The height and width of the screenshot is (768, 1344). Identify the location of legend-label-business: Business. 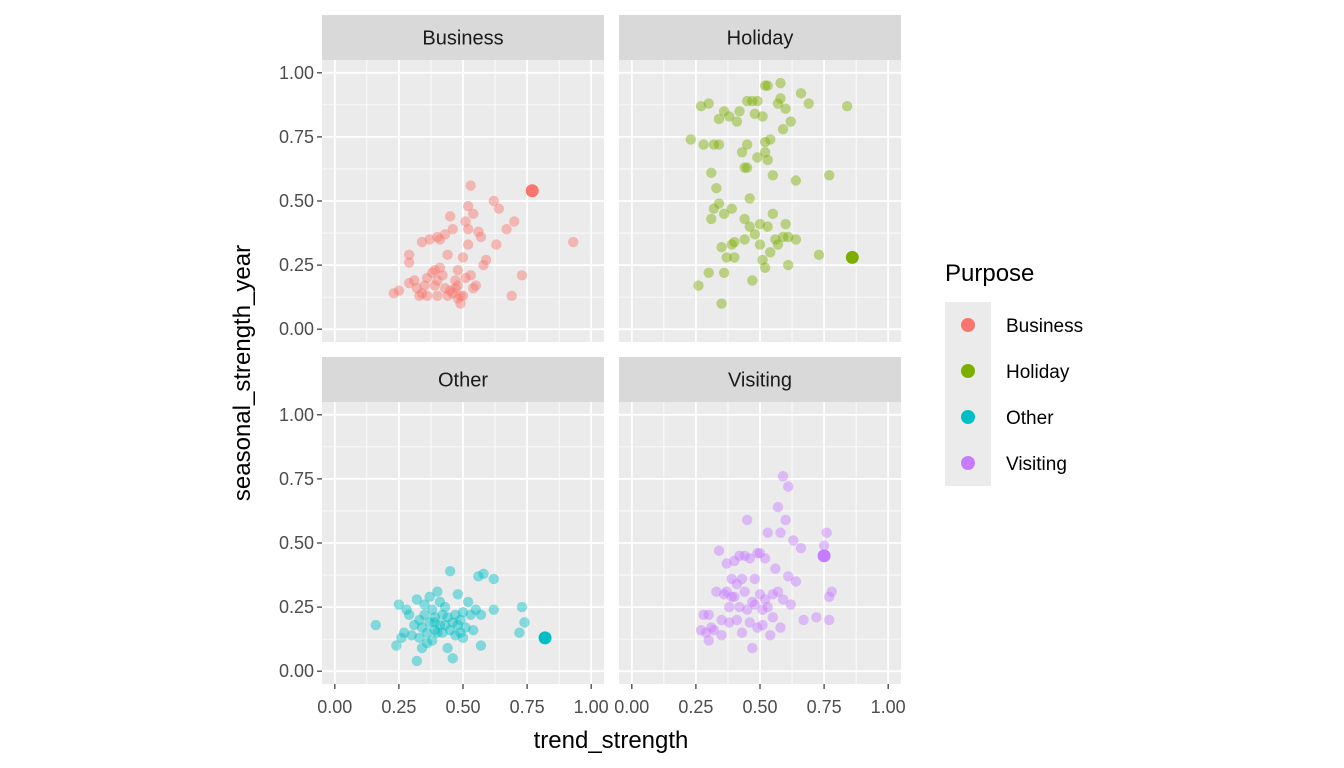
(1044, 326).